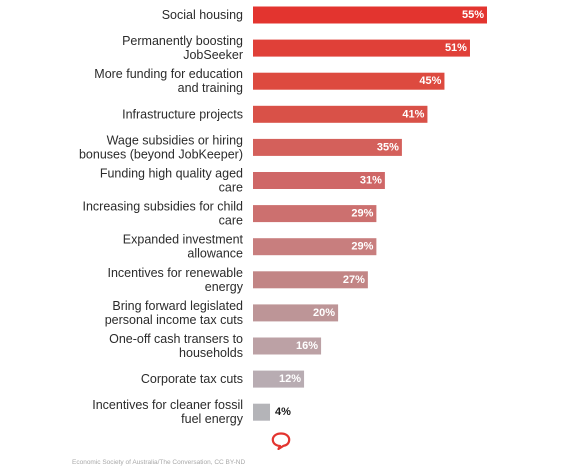 The height and width of the screenshot is (471, 576). I want to click on category-label: fuel energy, so click(212, 419).